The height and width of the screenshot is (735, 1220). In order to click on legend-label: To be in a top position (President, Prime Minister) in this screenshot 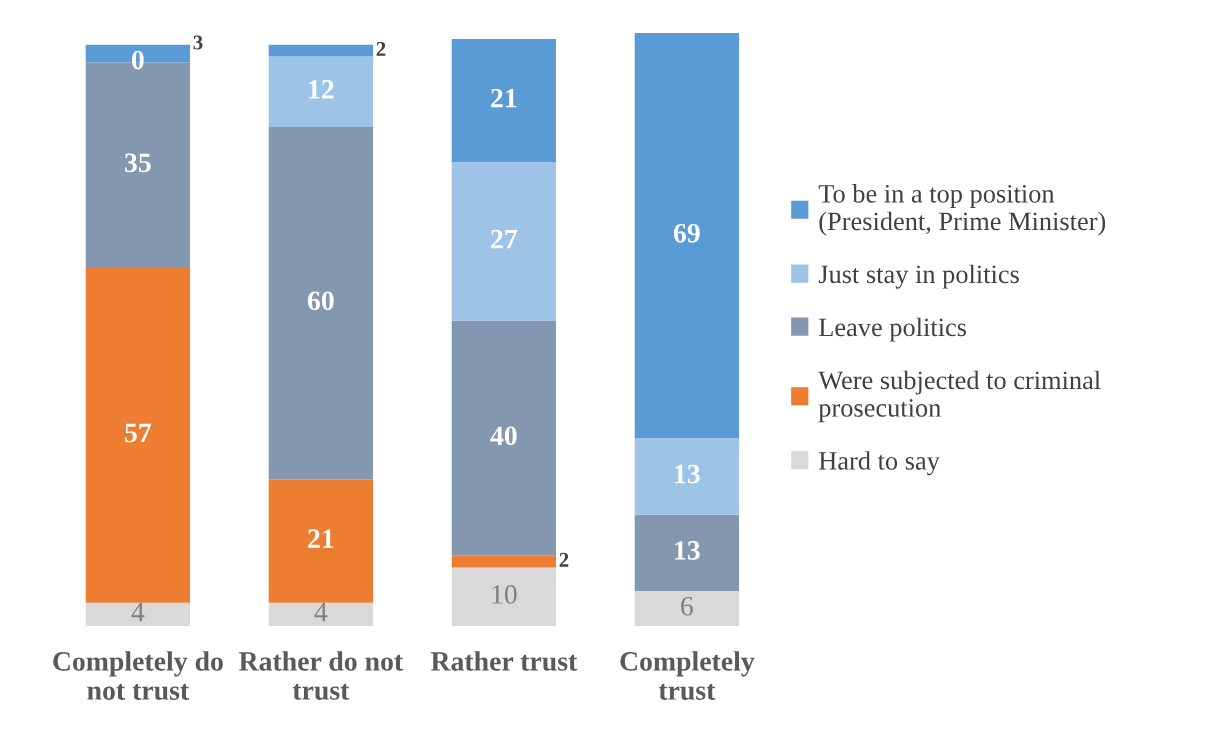, I will do `click(962, 210)`.